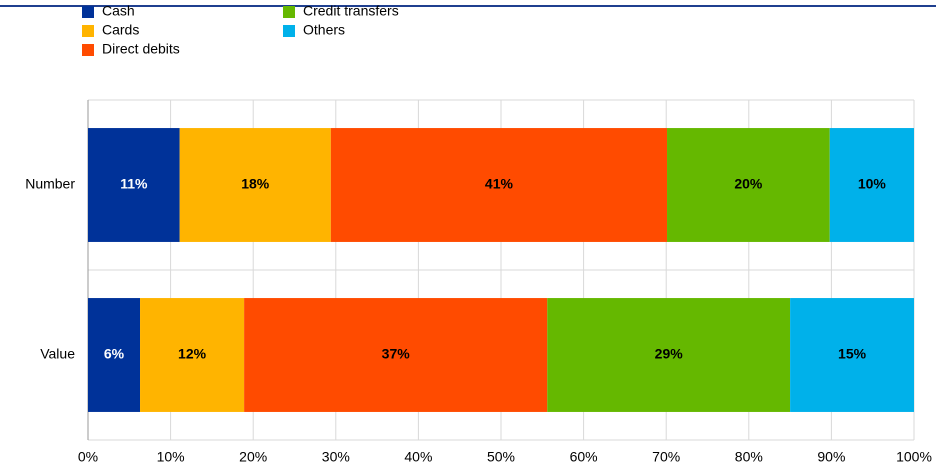  Describe the element at coordinates (88, 457) in the screenshot. I see `x-tick-label: 0%` at that location.